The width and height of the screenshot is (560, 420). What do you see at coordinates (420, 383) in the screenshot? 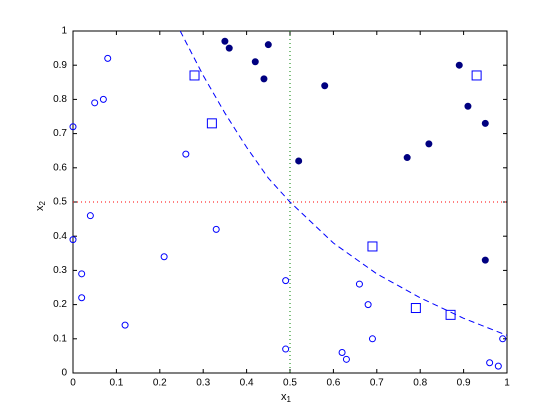
I see `x-tick-label: 0.8` at bounding box center [420, 383].